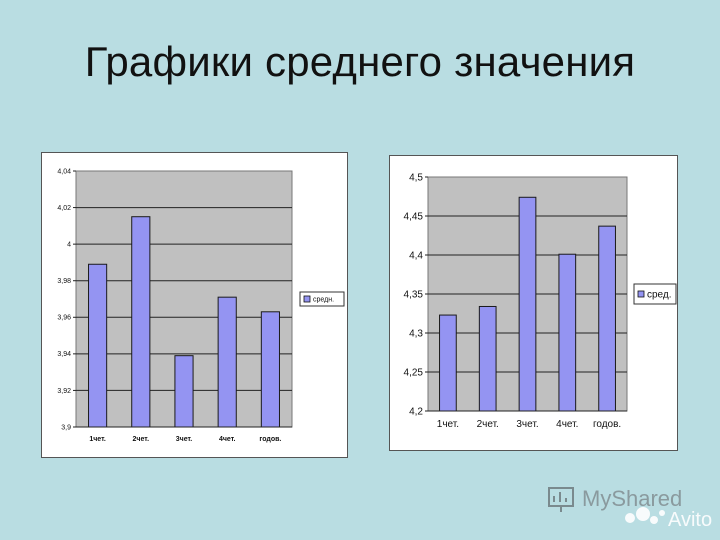  I want to click on y-tick-label: 4,02, so click(64, 208).